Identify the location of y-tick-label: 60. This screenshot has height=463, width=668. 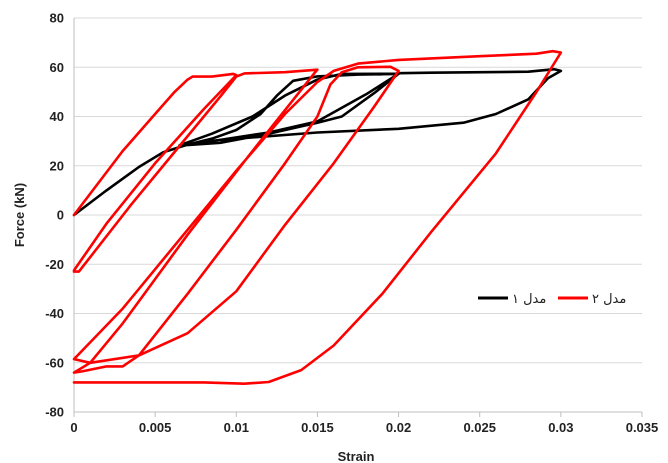
(57, 67).